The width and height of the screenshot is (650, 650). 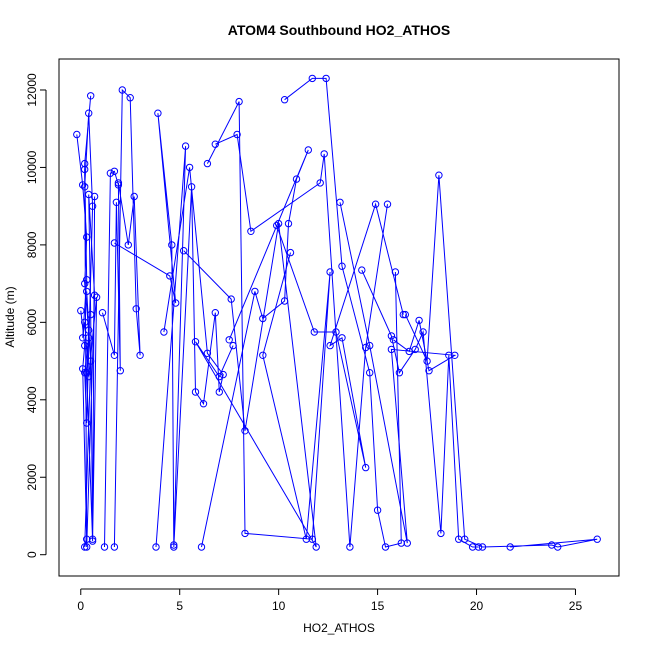 I want to click on x-tick-label: 0, so click(x=80, y=606).